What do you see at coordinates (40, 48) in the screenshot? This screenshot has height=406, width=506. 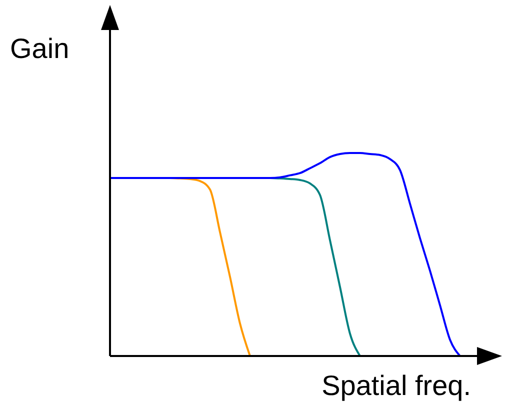 I see `y-axis-title: Gain` at bounding box center [40, 48].